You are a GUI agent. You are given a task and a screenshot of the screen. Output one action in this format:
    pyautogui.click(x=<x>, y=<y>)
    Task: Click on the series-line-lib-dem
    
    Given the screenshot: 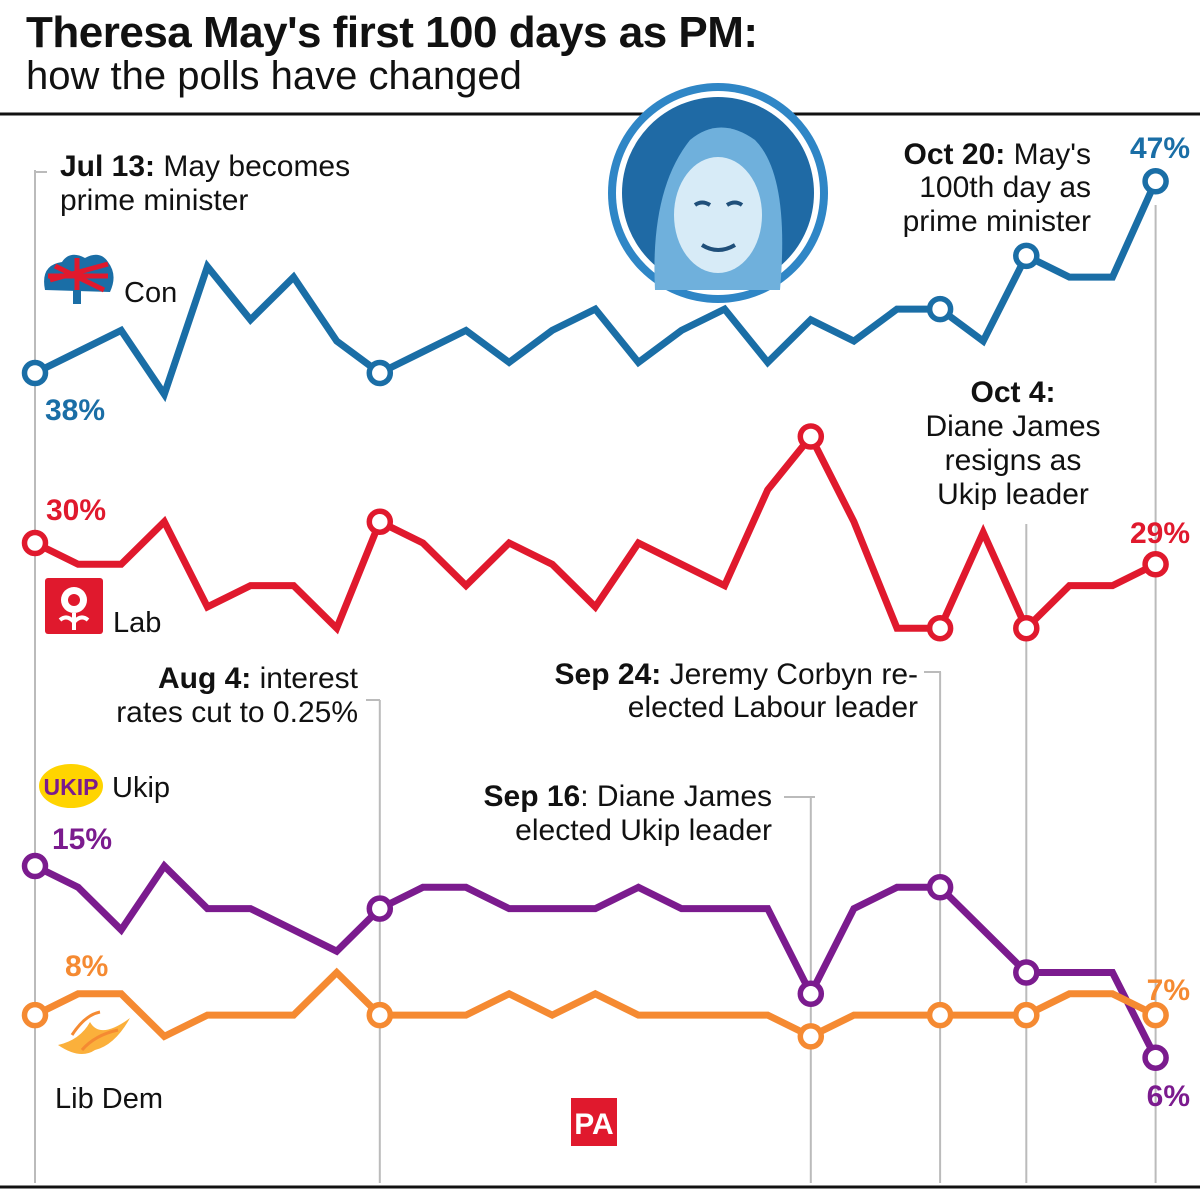 What is the action you would take?
    pyautogui.click(x=595, y=1004)
    